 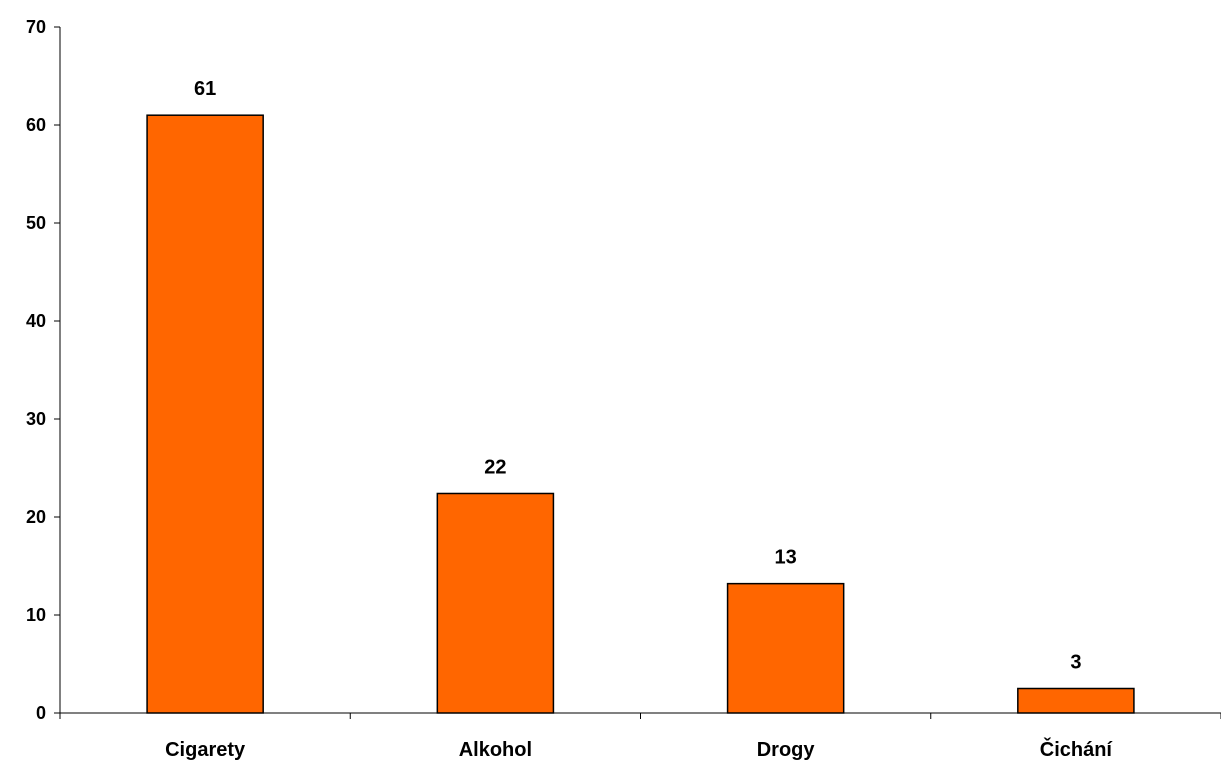 What do you see at coordinates (36, 615) in the screenshot?
I see `y-tick-label: 10` at bounding box center [36, 615].